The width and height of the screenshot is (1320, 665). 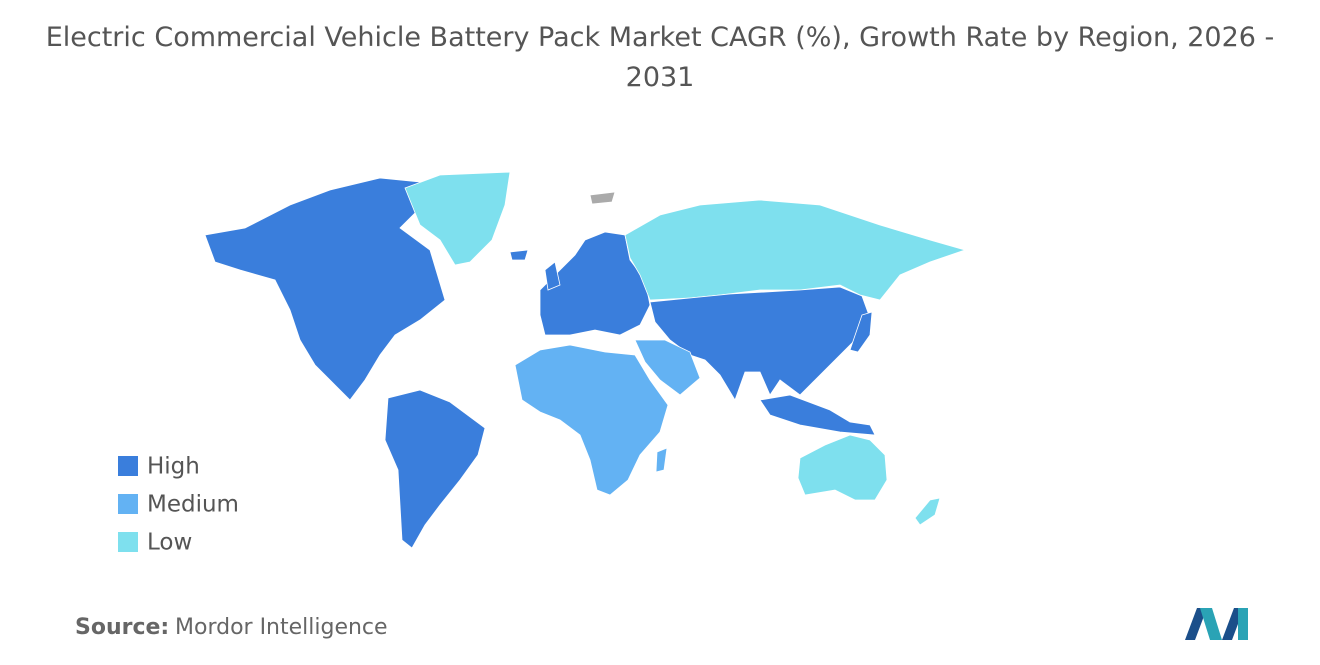 I want to click on region-no-data, so click(x=602, y=198).